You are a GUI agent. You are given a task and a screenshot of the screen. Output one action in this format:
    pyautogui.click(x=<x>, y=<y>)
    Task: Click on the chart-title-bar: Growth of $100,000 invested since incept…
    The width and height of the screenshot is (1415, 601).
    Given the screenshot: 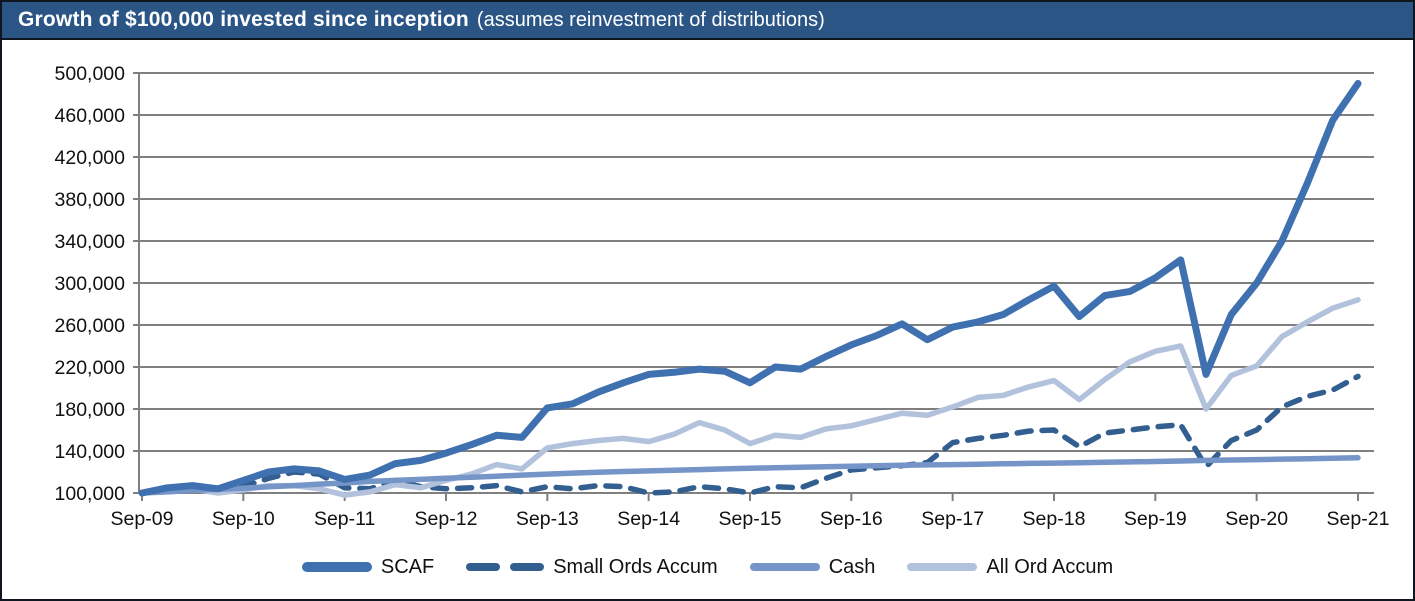 What is the action you would take?
    pyautogui.click(x=707, y=21)
    